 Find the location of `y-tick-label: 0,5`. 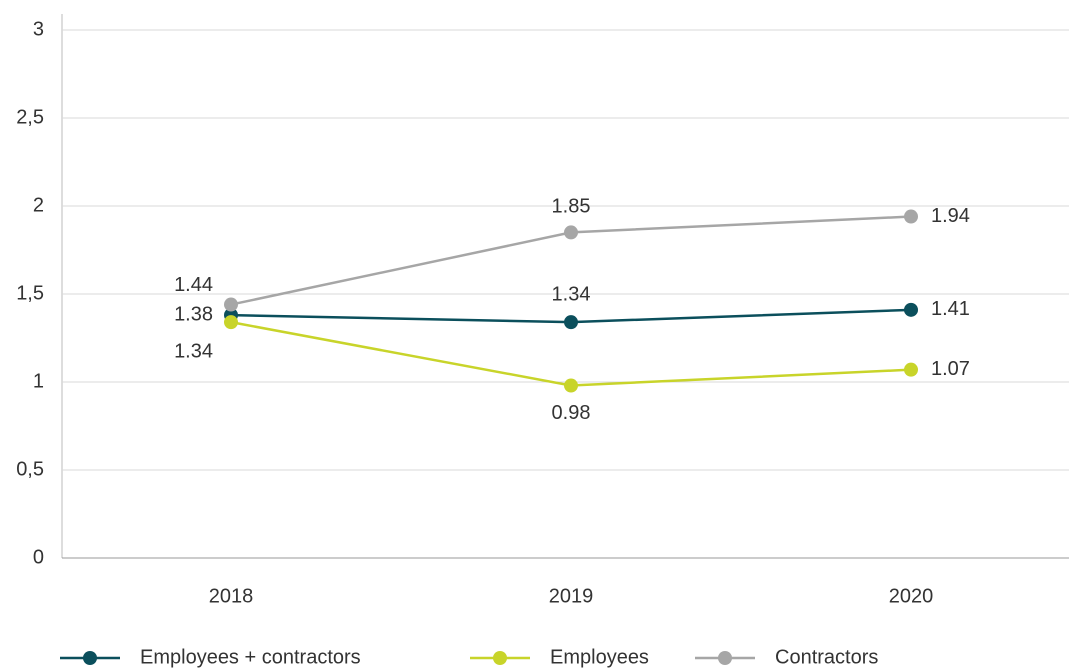

y-tick-label: 0,5 is located at coordinates (30, 469).